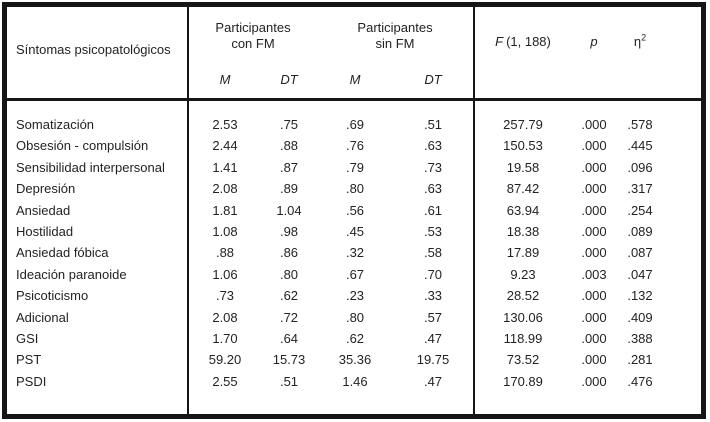  What do you see at coordinates (433, 317) in the screenshot?
I see `dt-sin-fm-value: .57` at bounding box center [433, 317].